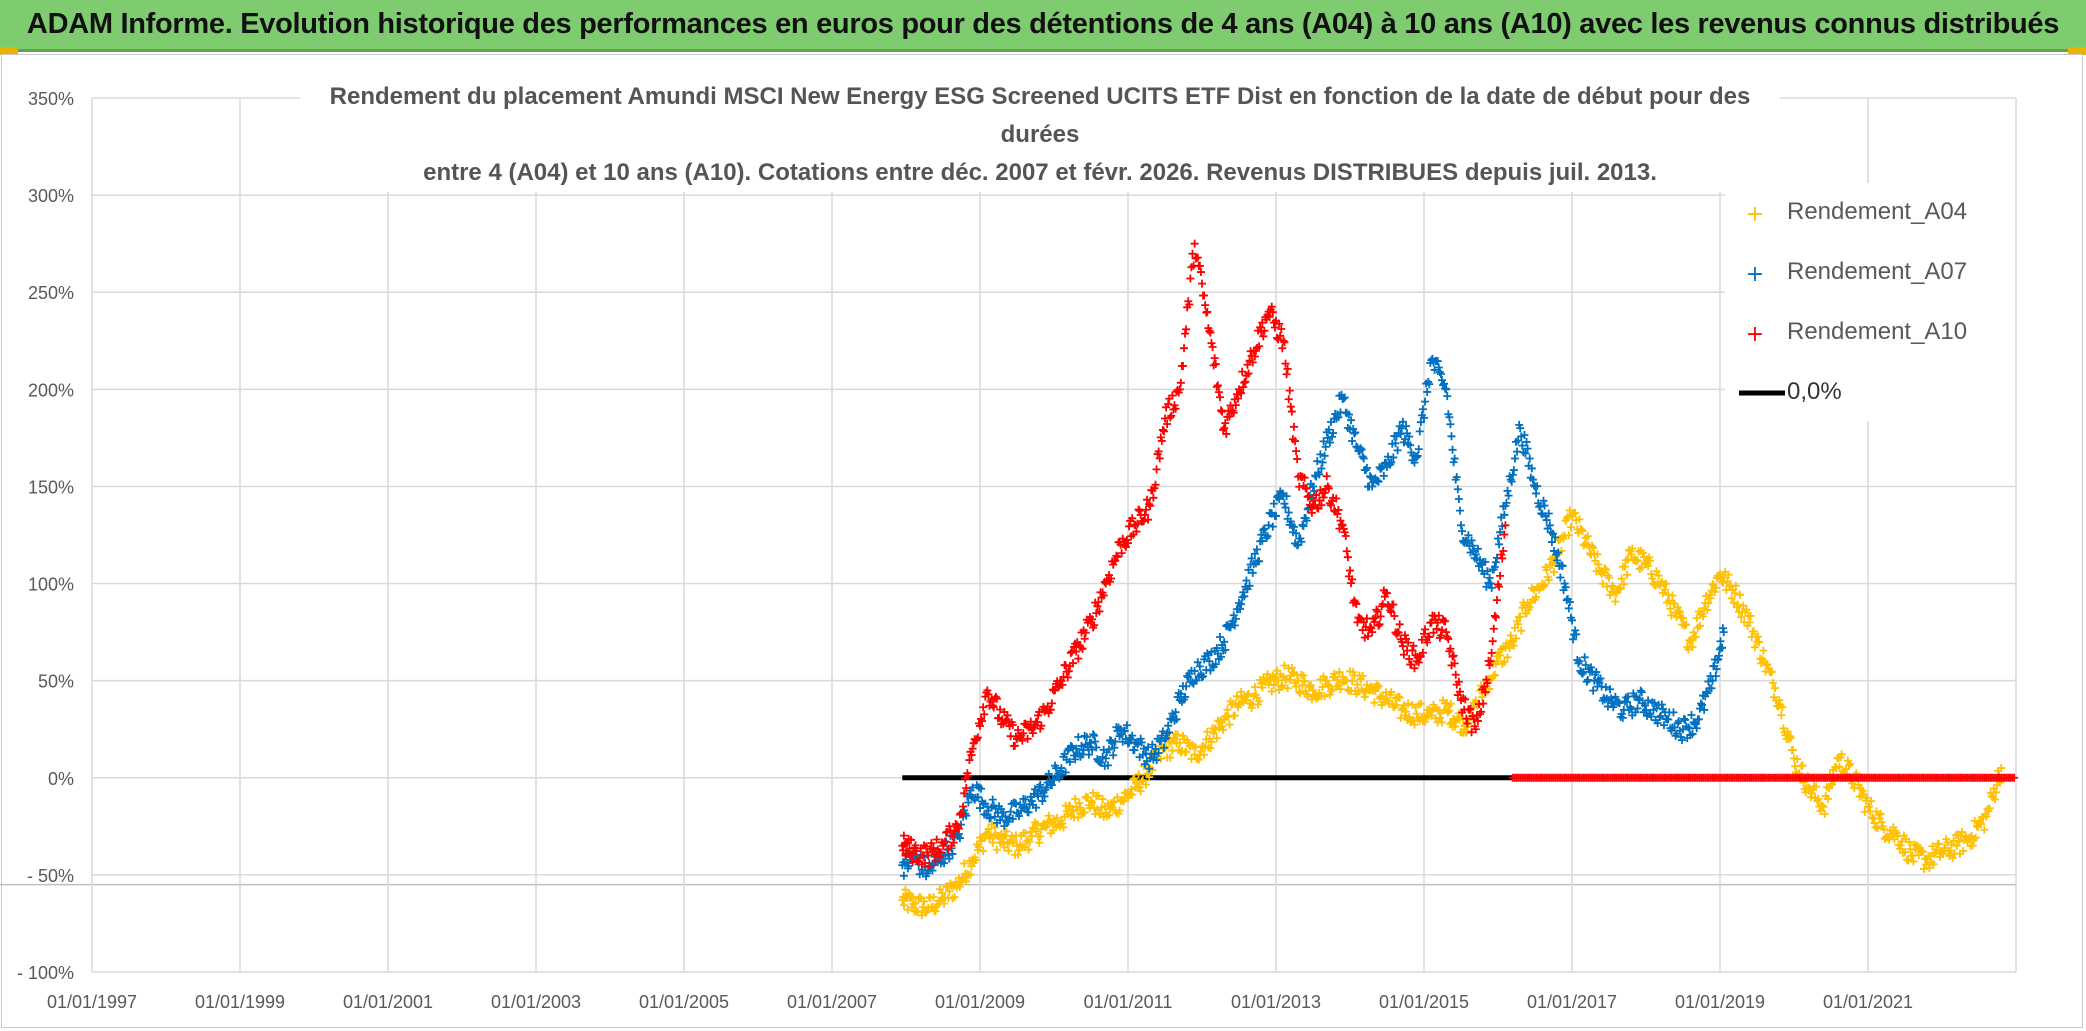 This screenshot has height=1031, width=2086. What do you see at coordinates (51, 99) in the screenshot?
I see `y-tick-label: 350%` at bounding box center [51, 99].